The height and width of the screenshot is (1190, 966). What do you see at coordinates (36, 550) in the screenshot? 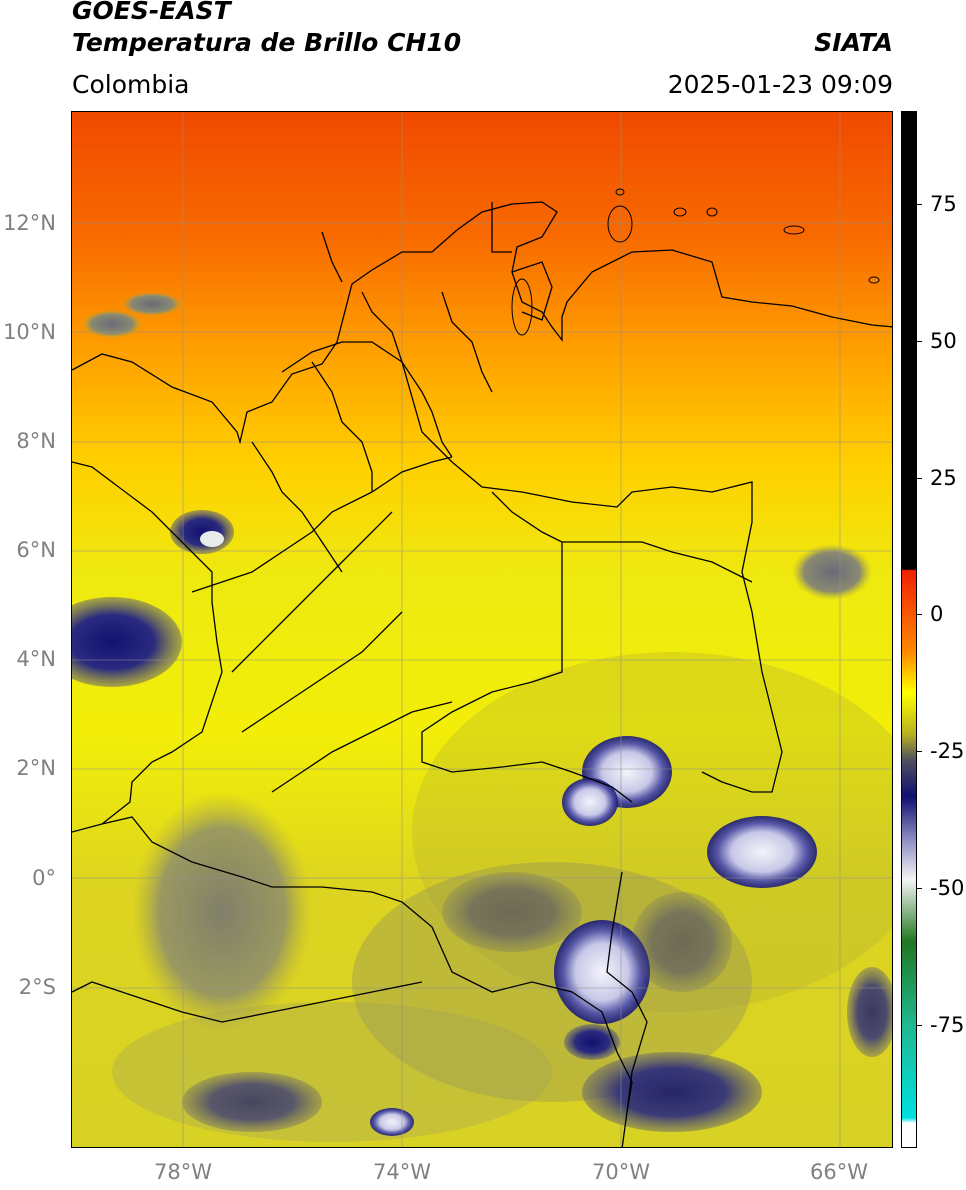
I see `lat-label-6n: 6°N` at bounding box center [36, 550].